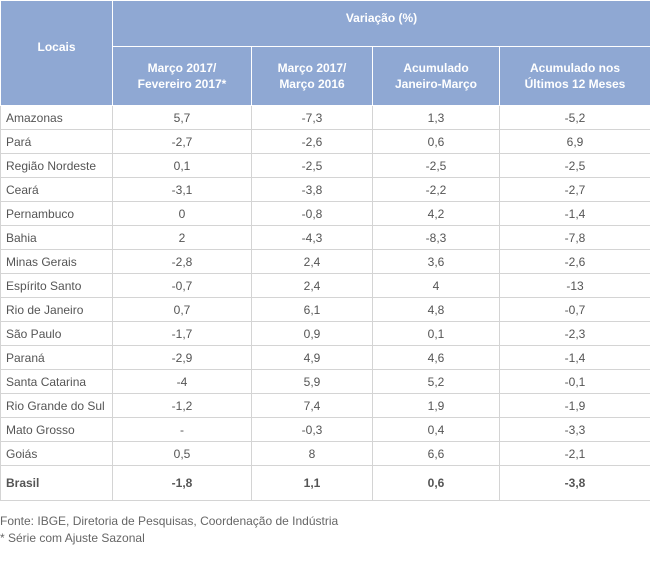 The image size is (650, 566). Describe the element at coordinates (574, 141) in the screenshot. I see `cell-value: 6,9` at that location.